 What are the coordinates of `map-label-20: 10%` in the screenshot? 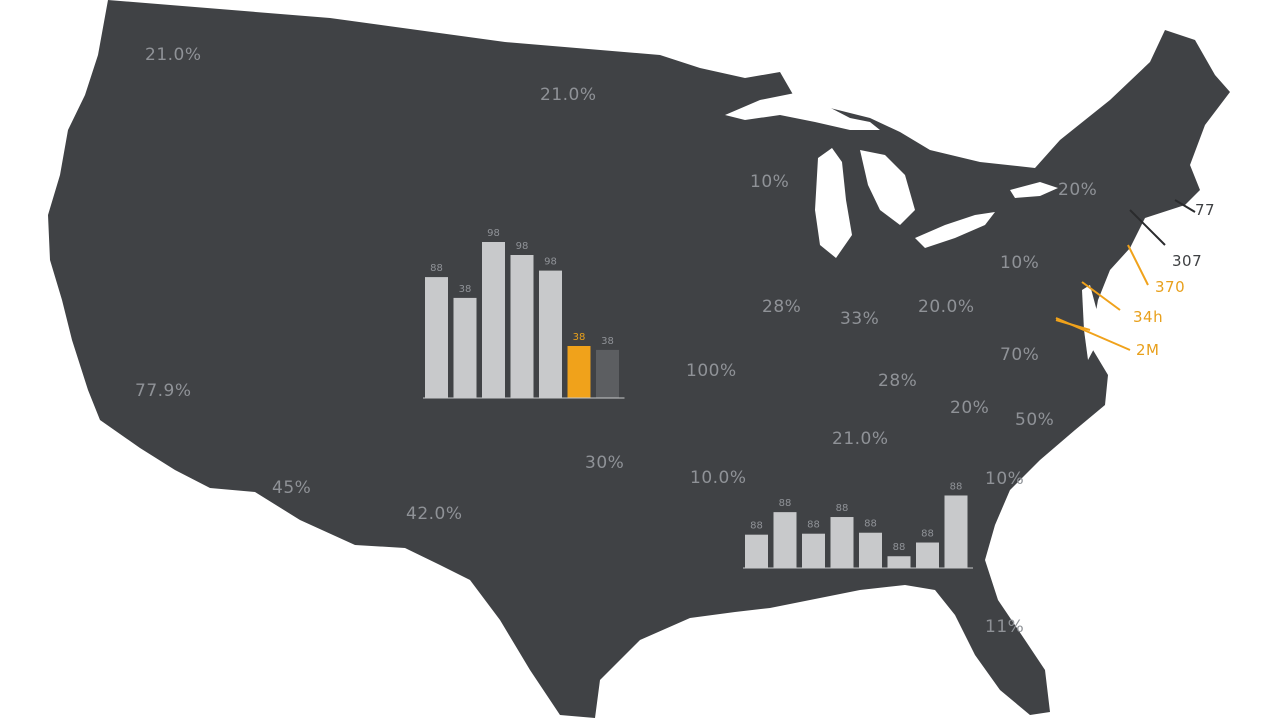 It's located at (1004, 479).